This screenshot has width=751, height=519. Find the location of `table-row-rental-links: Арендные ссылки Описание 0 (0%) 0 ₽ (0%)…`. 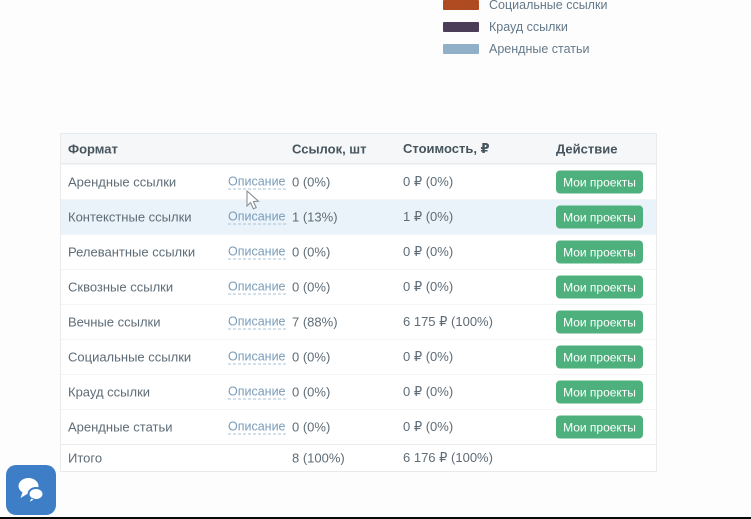

table-row-rental-links: Арендные ссылки Описание 0 (0%) 0 ₽ (0%)… is located at coordinates (358, 181).